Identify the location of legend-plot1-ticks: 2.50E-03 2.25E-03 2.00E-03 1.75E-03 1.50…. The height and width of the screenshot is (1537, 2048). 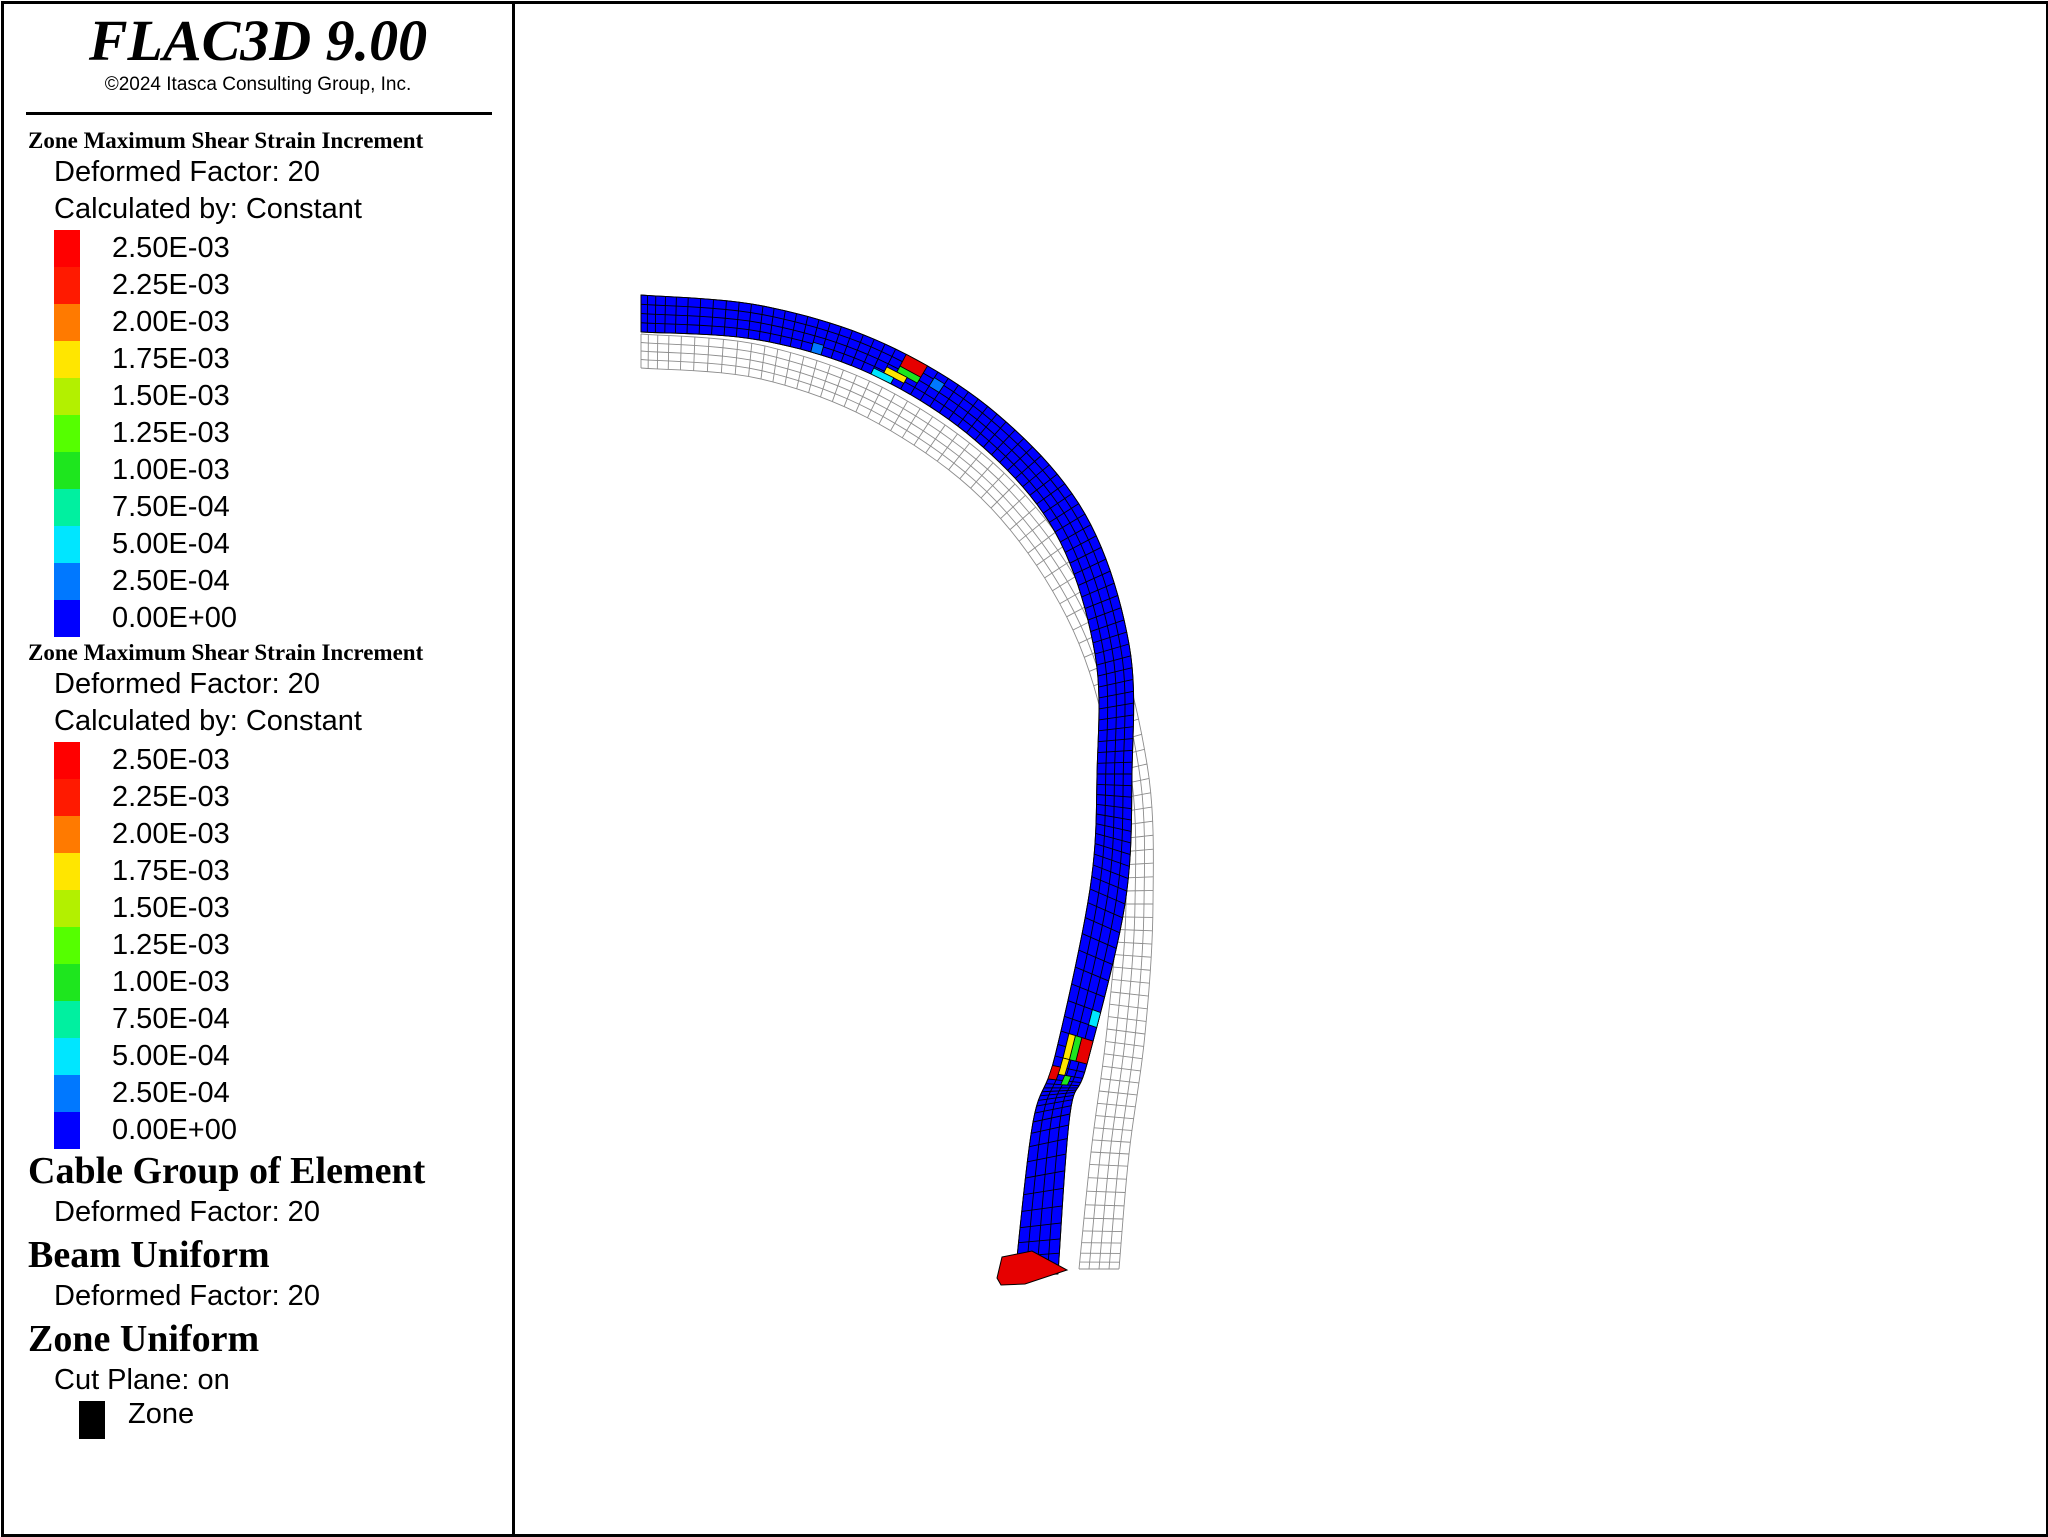
(262, 433).